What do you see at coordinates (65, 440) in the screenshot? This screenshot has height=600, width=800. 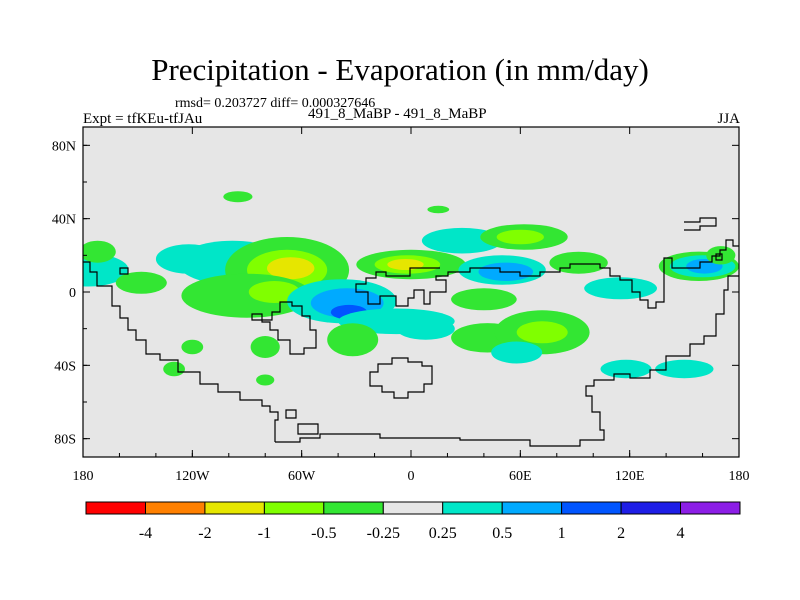 I see `y-tick-label: 80S` at bounding box center [65, 440].